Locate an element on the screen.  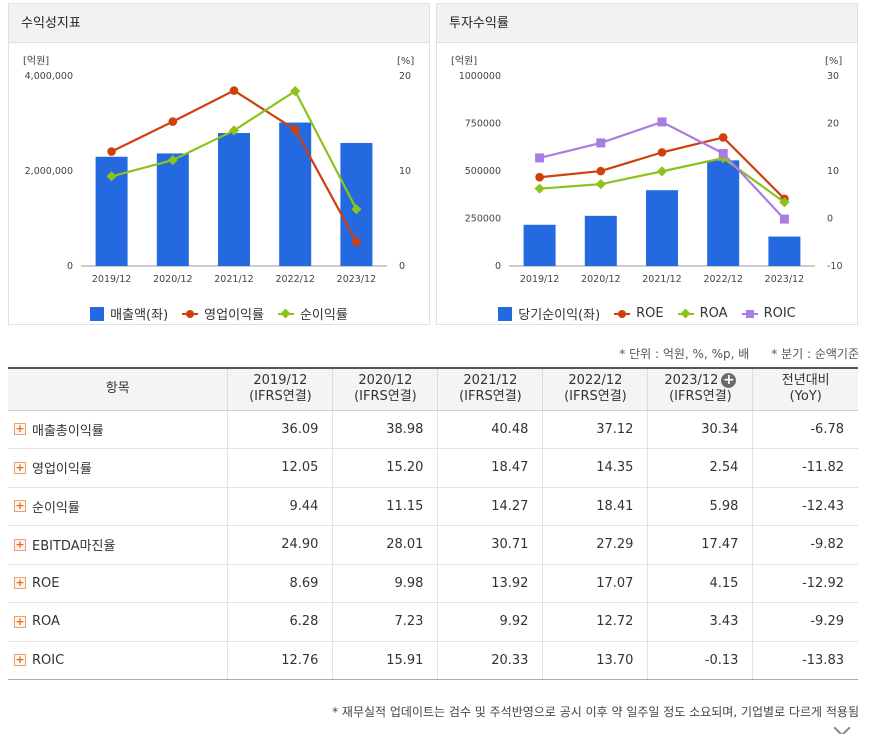
y-right-tick-label: 10 is located at coordinates (833, 171).